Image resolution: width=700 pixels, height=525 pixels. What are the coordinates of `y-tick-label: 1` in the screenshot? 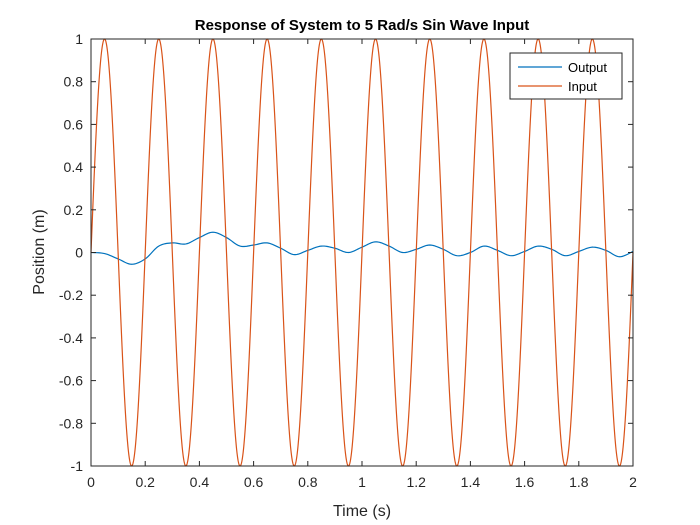 It's located at (79, 39).